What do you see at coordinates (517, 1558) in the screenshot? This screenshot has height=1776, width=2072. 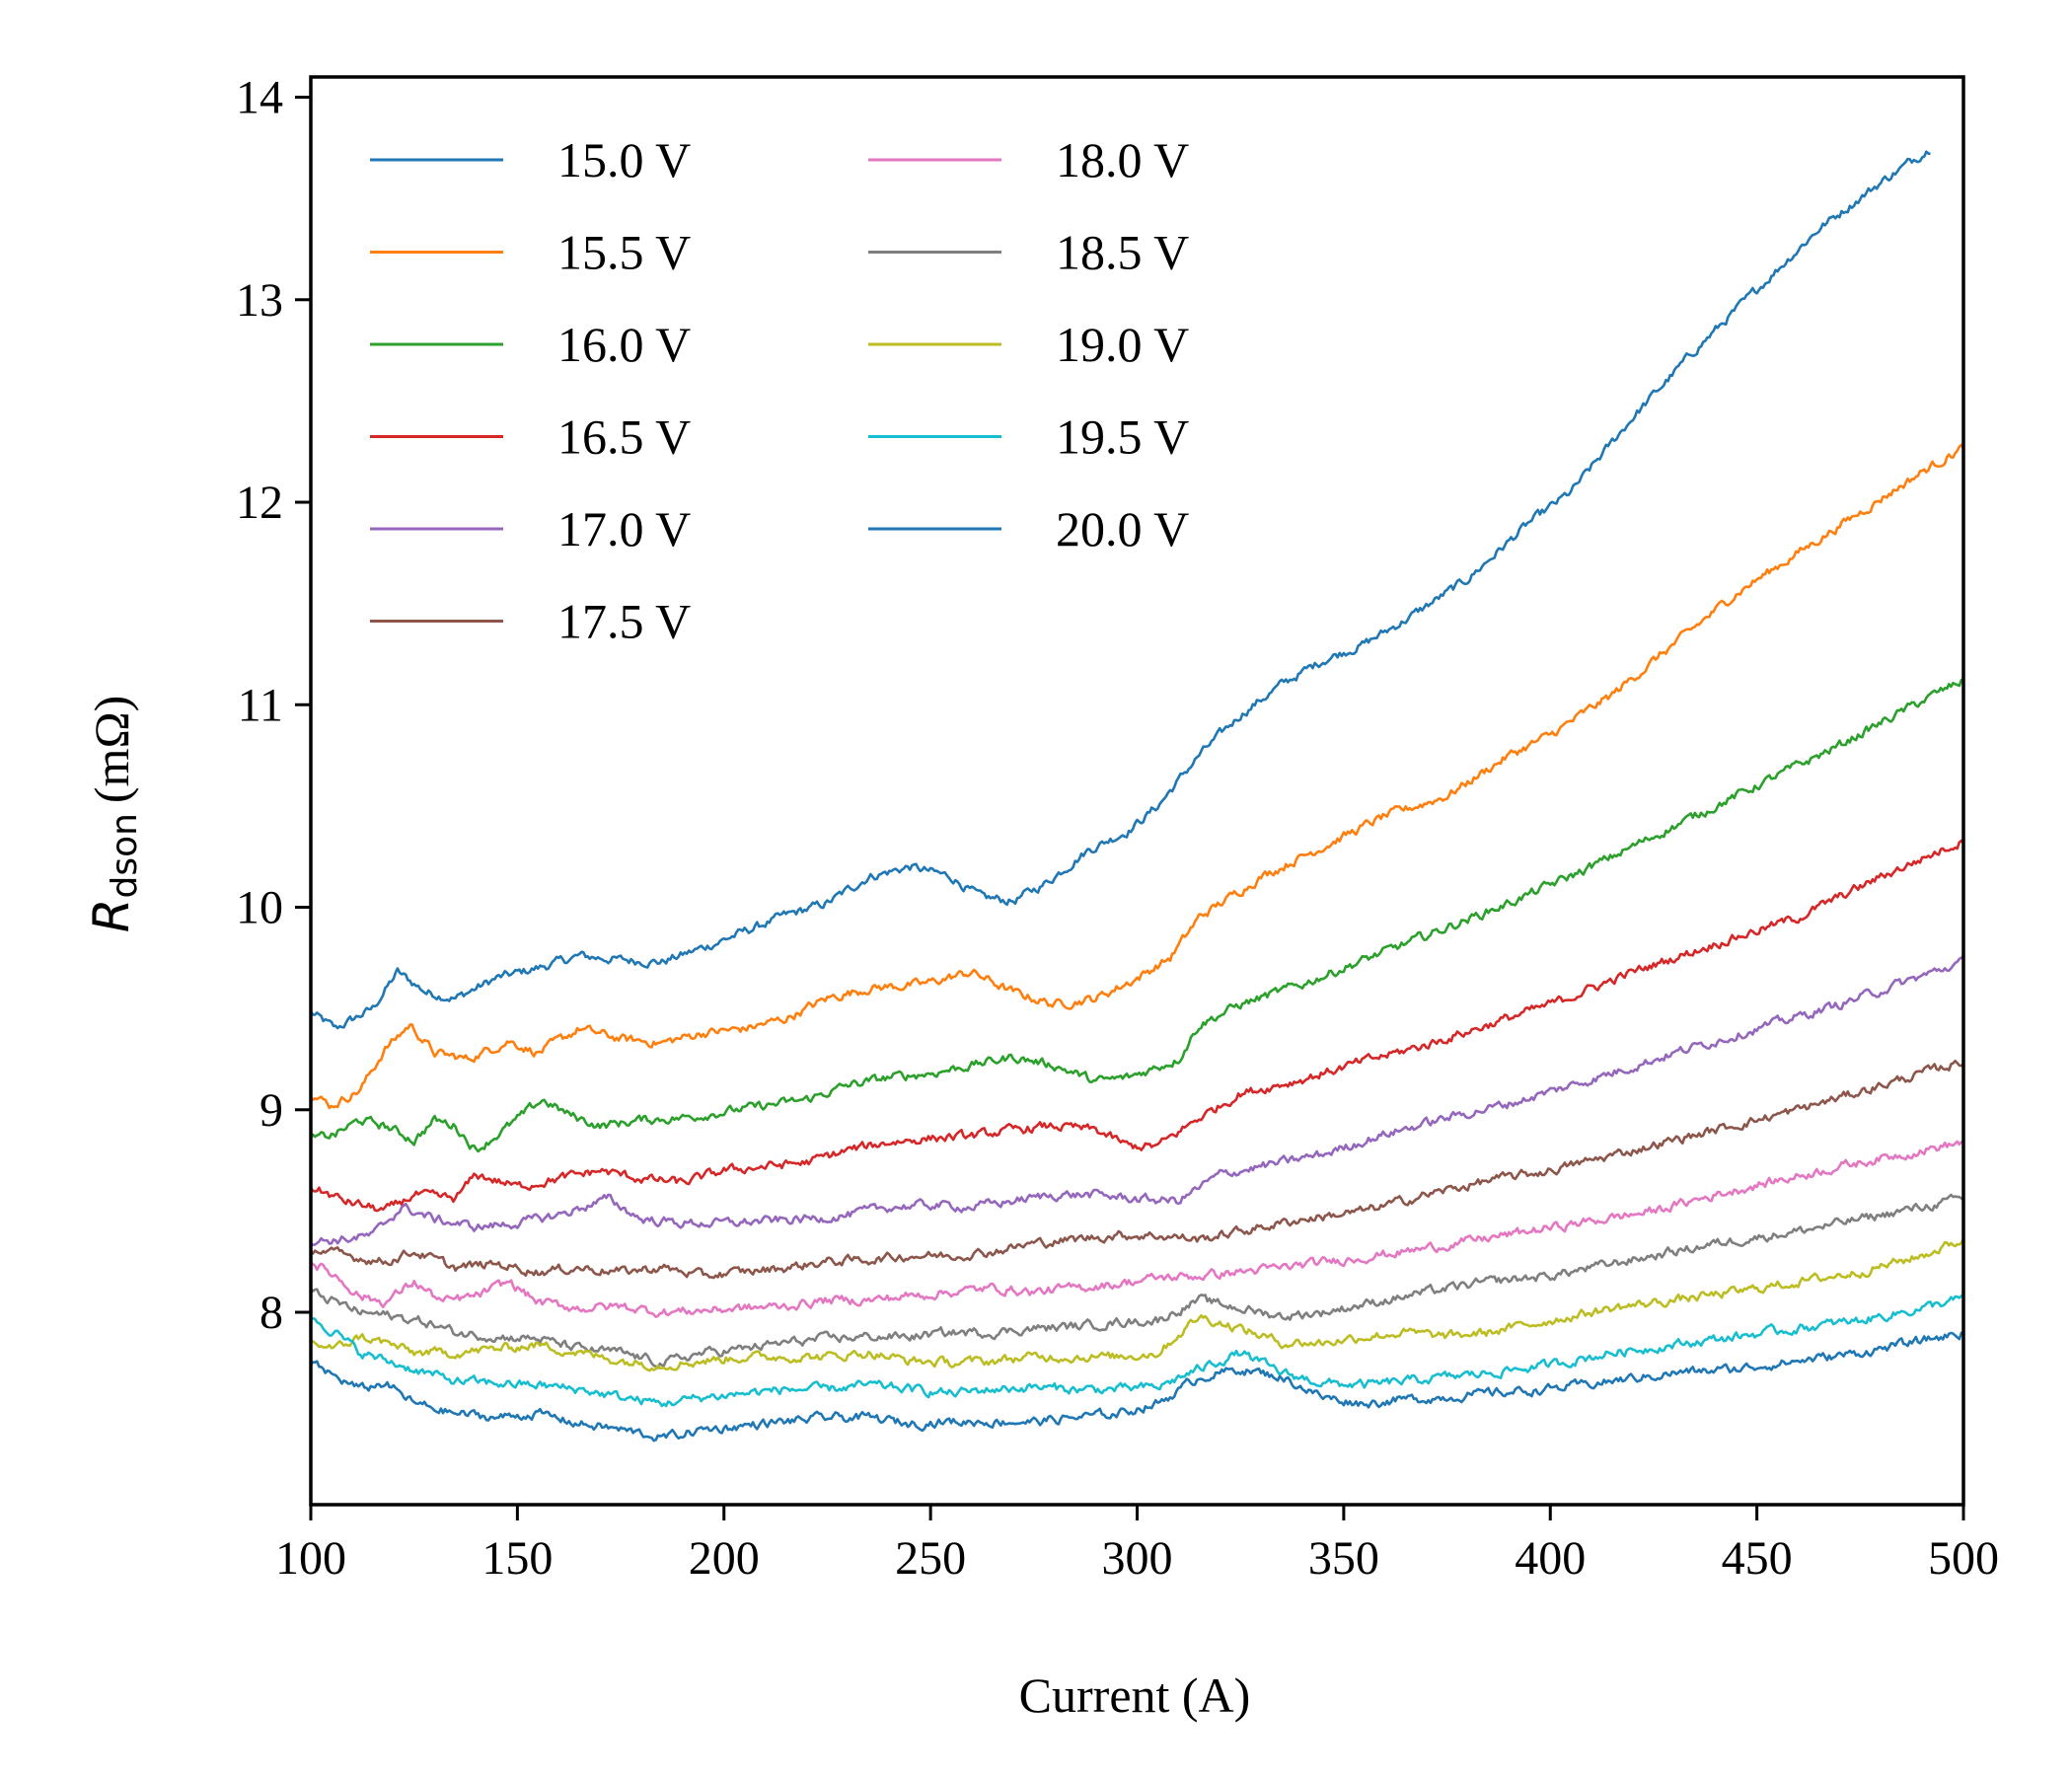 I see `x-tick-label: 150` at bounding box center [517, 1558].